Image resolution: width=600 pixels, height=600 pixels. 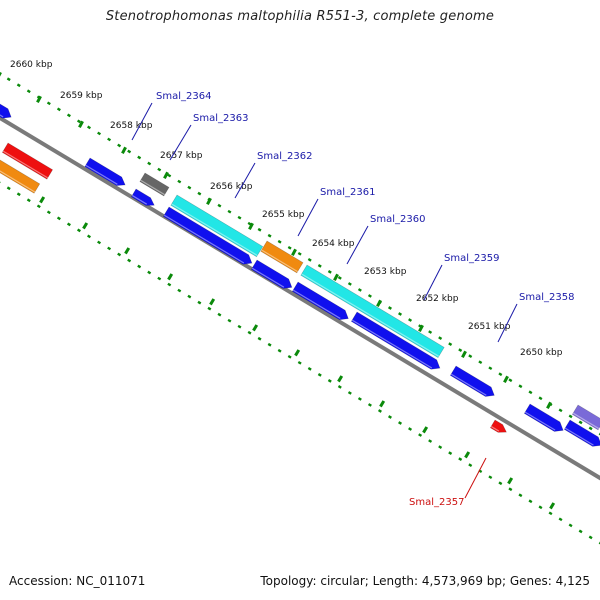 I want to click on gene-label: Smal_2359, so click(x=471, y=258).